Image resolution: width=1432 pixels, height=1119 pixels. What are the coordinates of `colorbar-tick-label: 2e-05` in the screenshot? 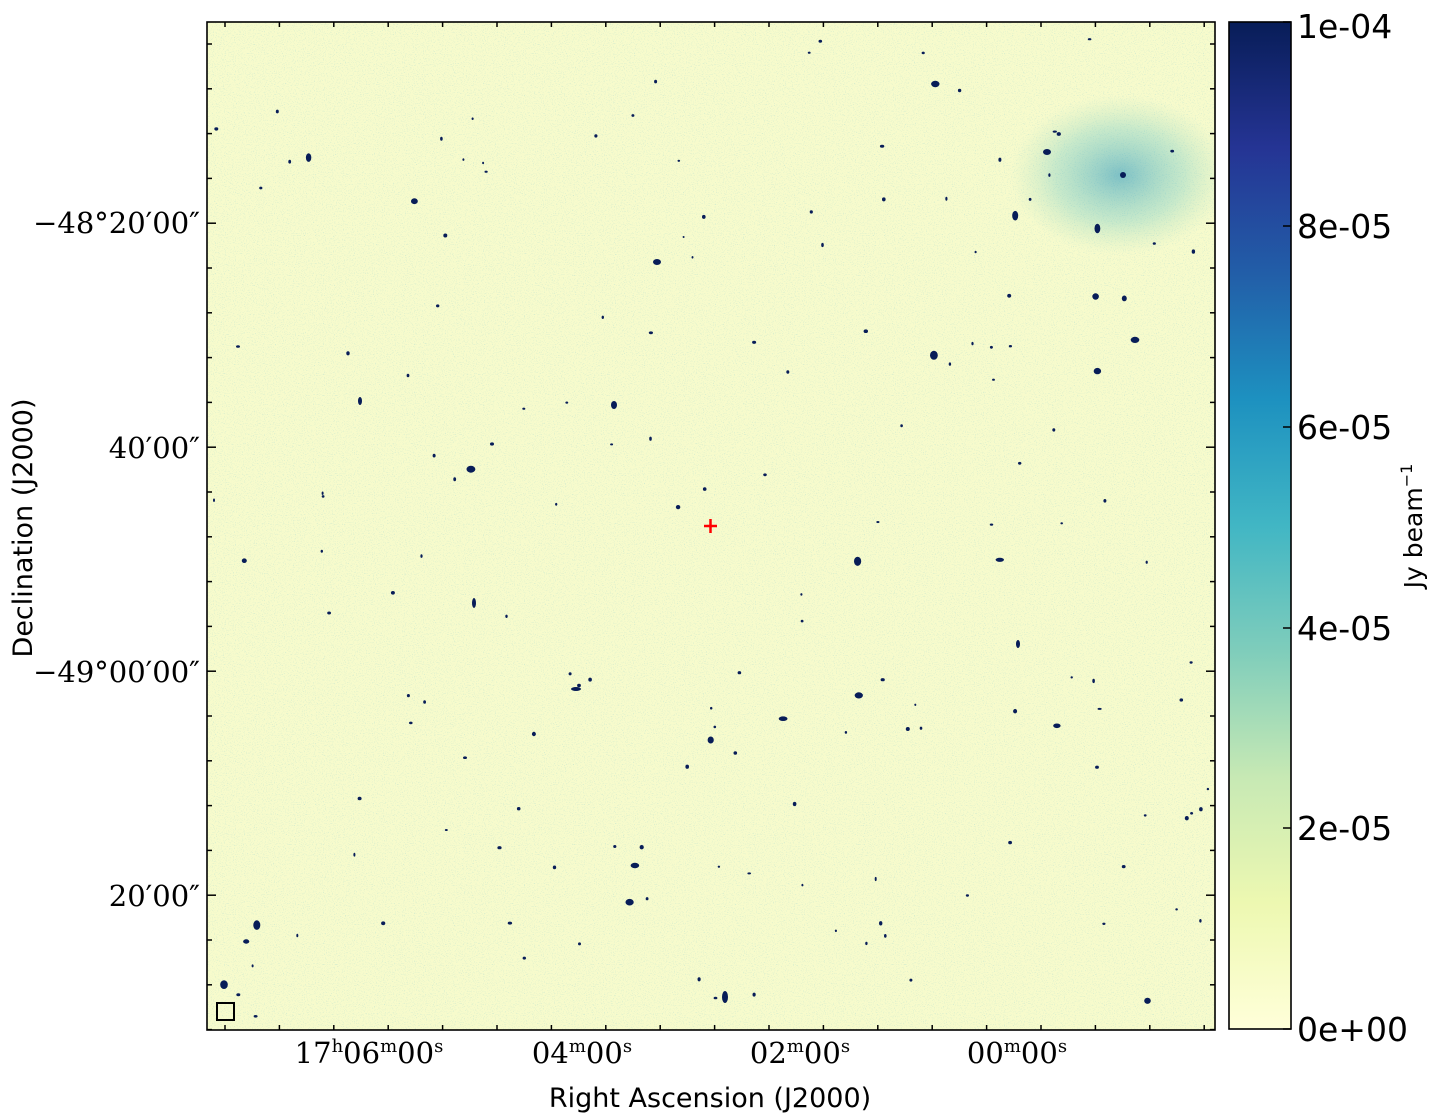 It's located at (1344, 828).